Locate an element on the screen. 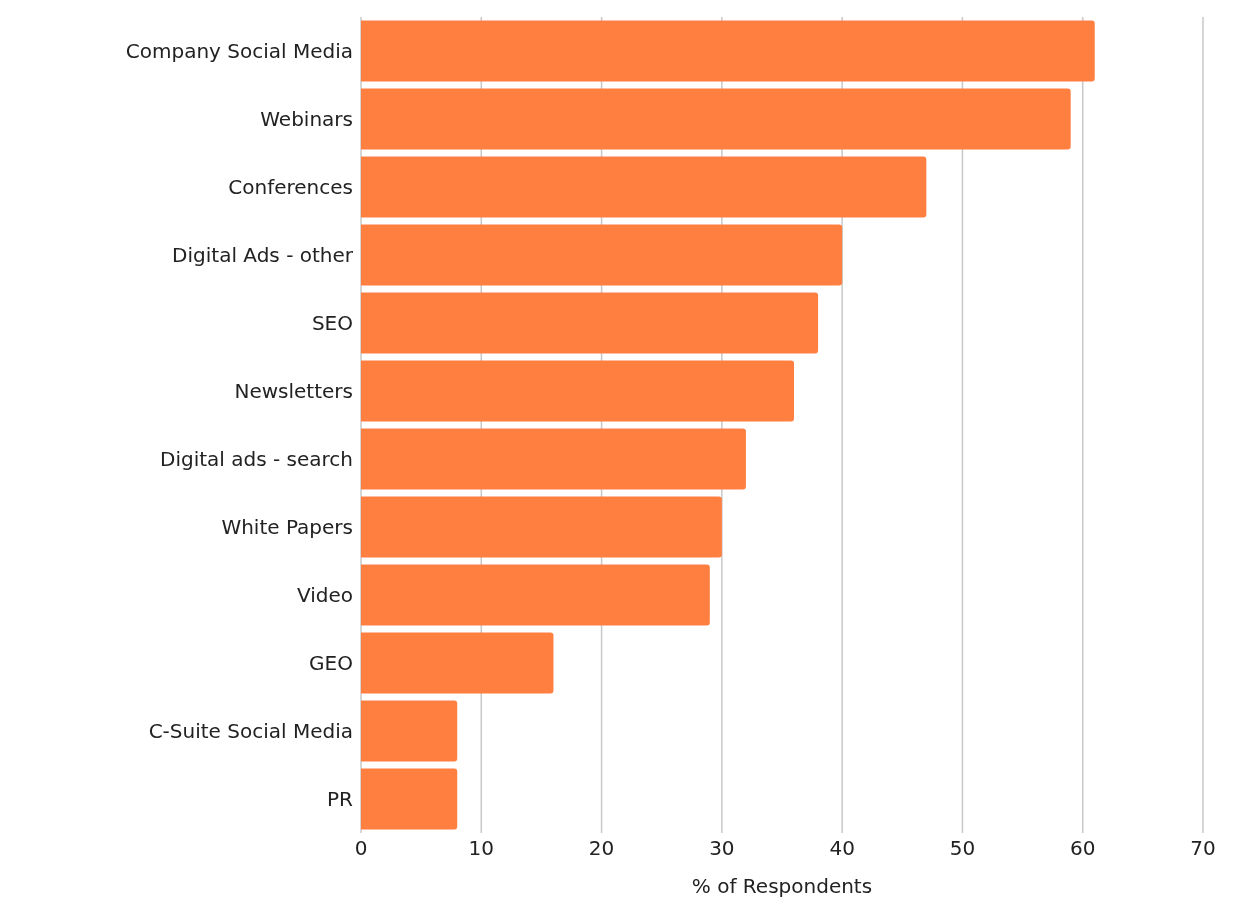  y-tick-label: SEO is located at coordinates (332, 323).